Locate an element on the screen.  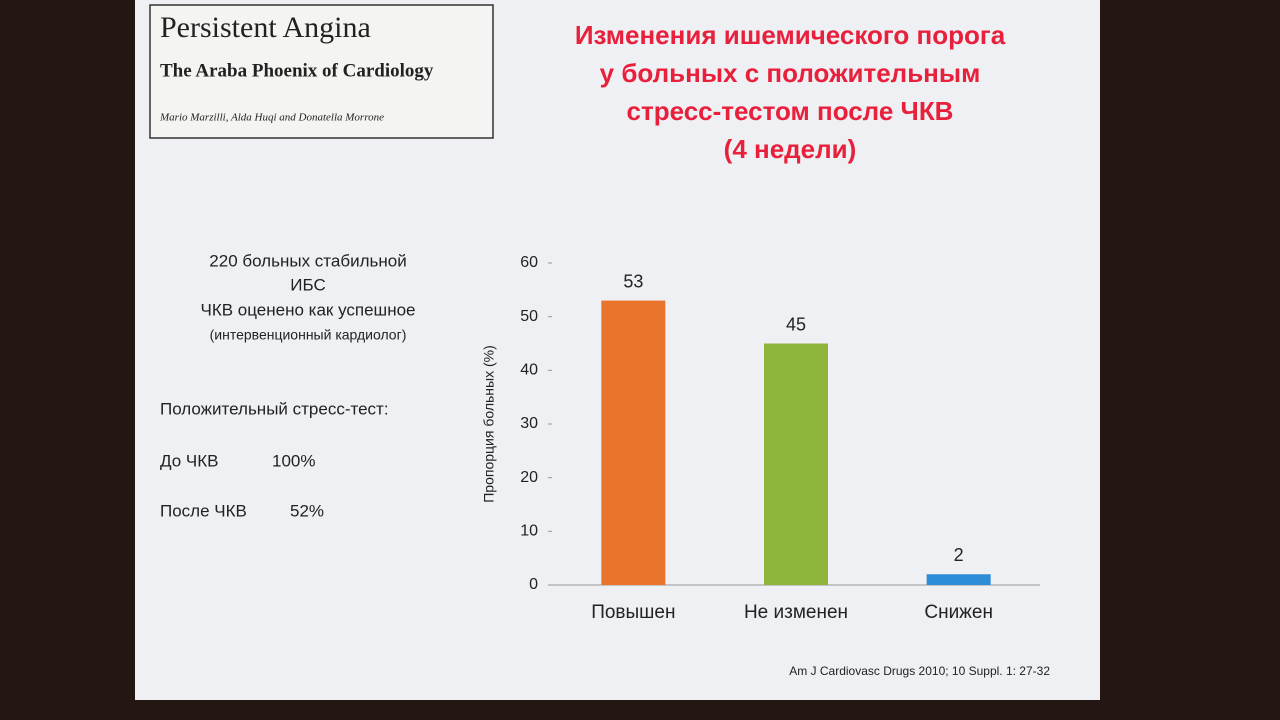
y-tick-label: 30 is located at coordinates (529, 423).